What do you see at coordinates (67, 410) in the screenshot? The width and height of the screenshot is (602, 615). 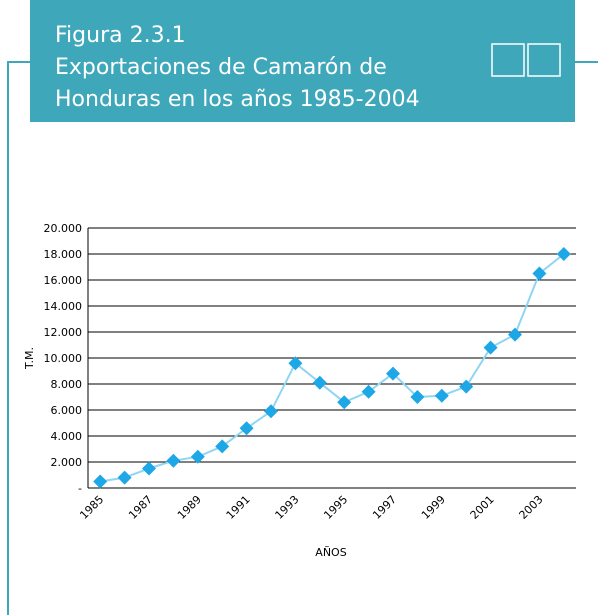 I see `y-tick-label: 6.000` at bounding box center [67, 410].